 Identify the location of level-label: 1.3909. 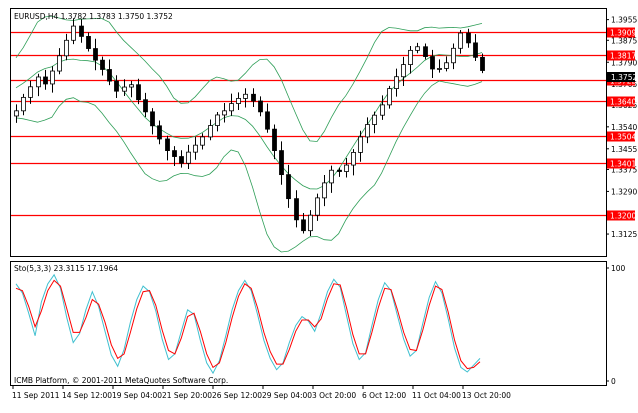
(623, 33).